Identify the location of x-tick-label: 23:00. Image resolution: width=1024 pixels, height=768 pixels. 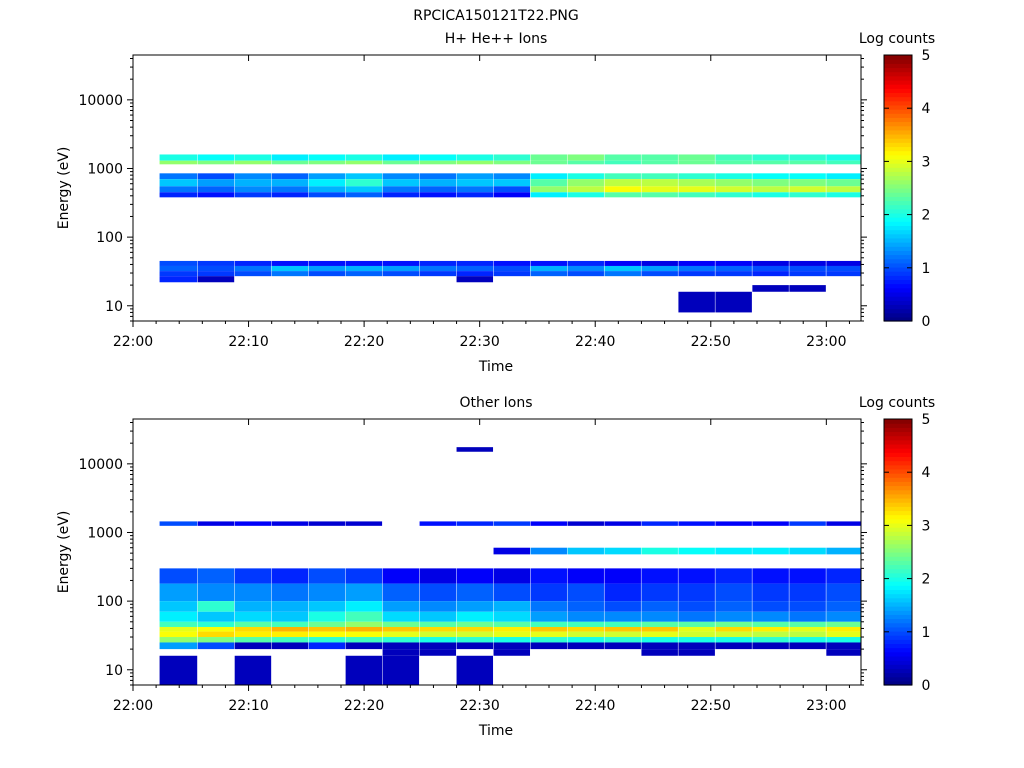
(826, 342).